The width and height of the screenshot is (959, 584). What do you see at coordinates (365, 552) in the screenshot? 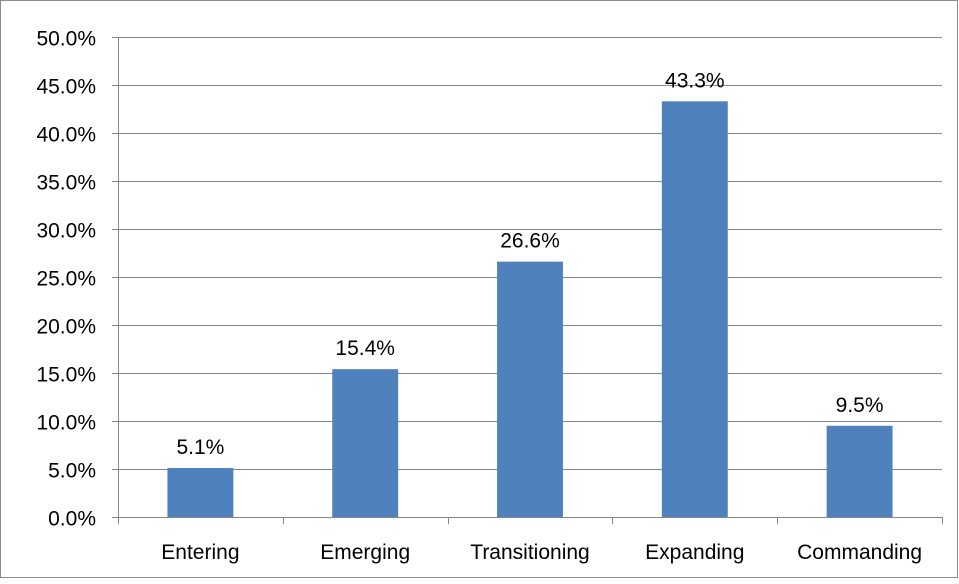
I see `x-category-label: Emerging` at bounding box center [365, 552].